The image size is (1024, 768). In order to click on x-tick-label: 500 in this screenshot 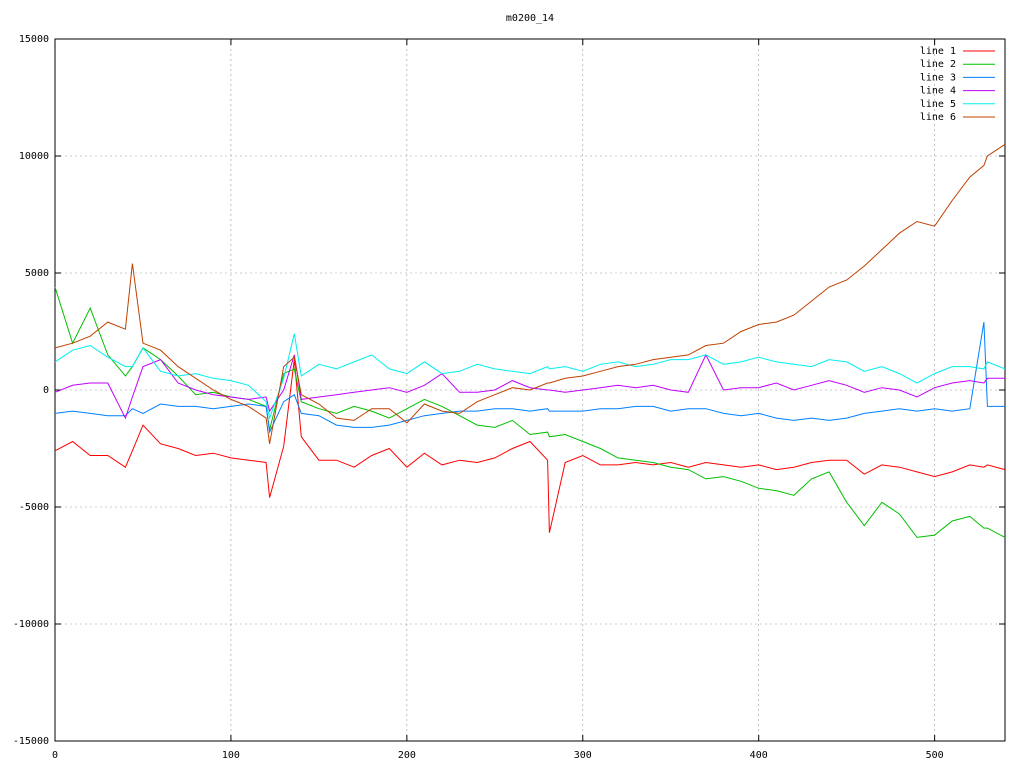, I will do `click(935, 755)`.